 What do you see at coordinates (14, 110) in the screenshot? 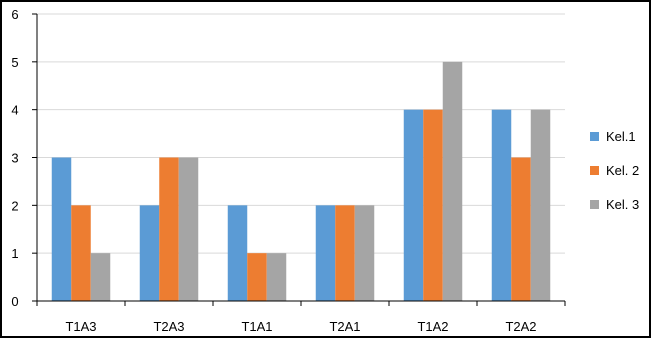
I see `y-tick-label: 4` at bounding box center [14, 110].